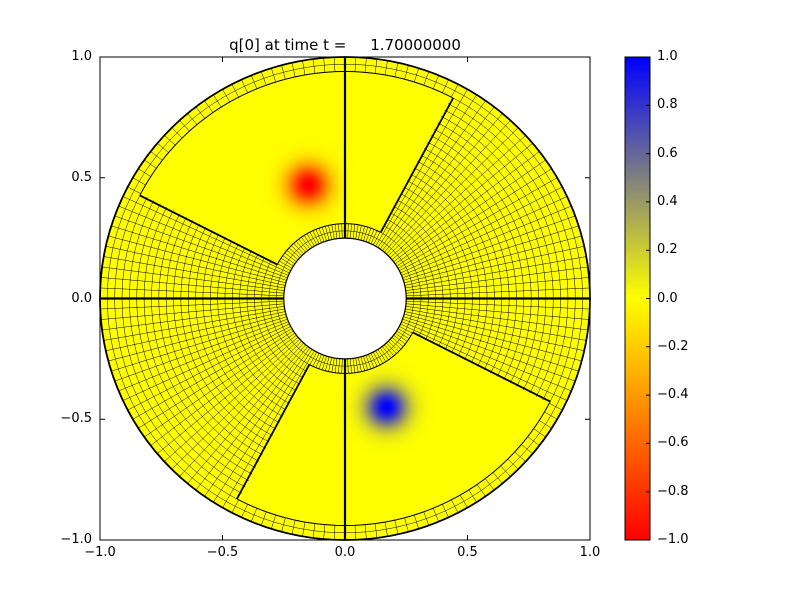  I want to click on colorbar-tick-label: 0.8, so click(667, 105).